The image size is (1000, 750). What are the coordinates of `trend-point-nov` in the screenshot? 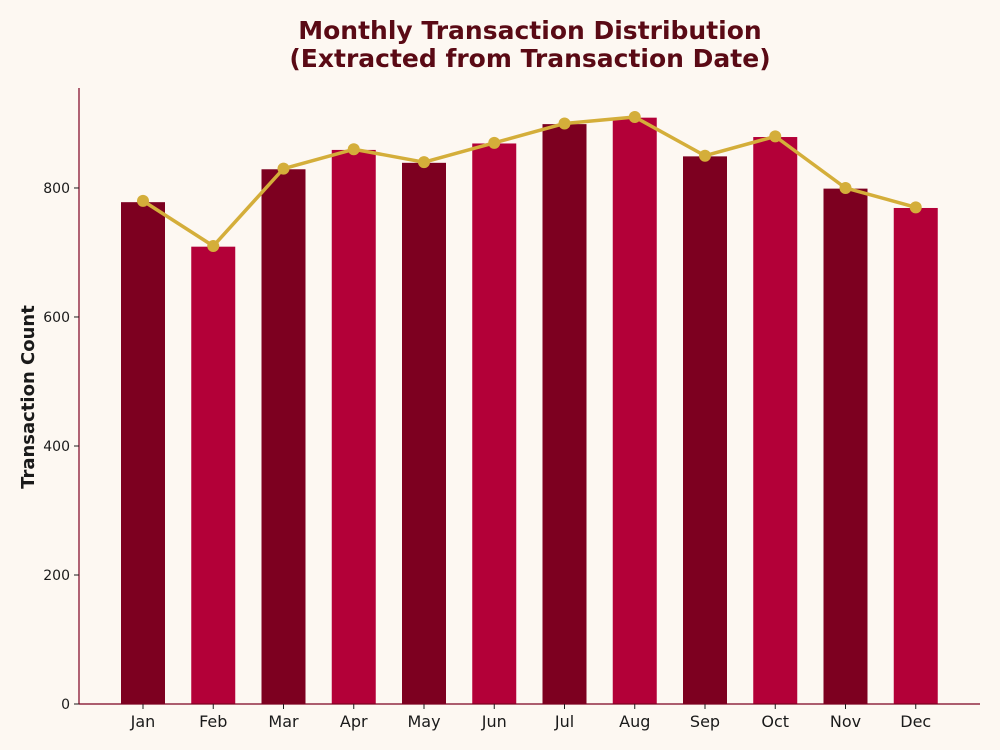 It's located at (845, 187).